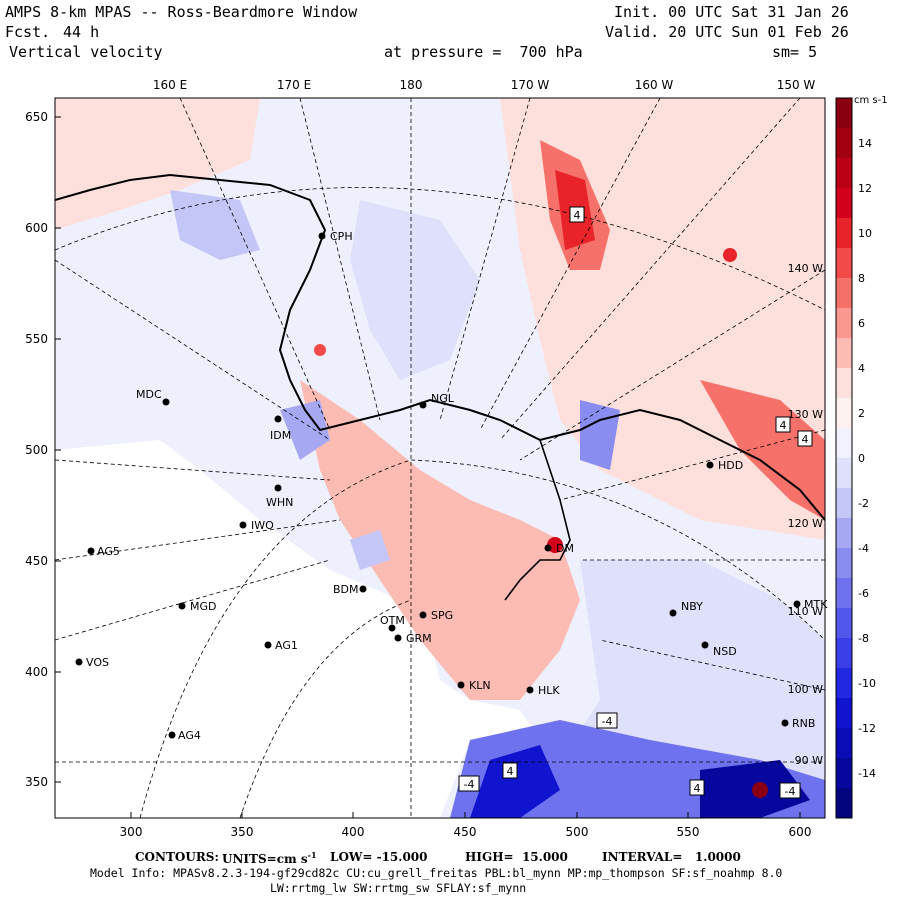  What do you see at coordinates (863, 638) in the screenshot?
I see `colorbar-tick: -8` at bounding box center [863, 638].